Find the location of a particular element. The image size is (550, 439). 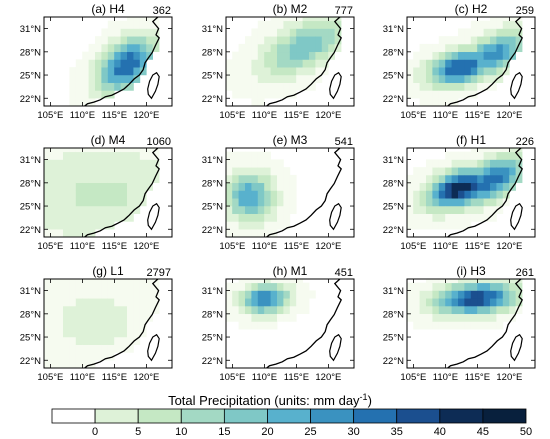

lon-tick-label: 115°E is located at coordinates (477, 115).